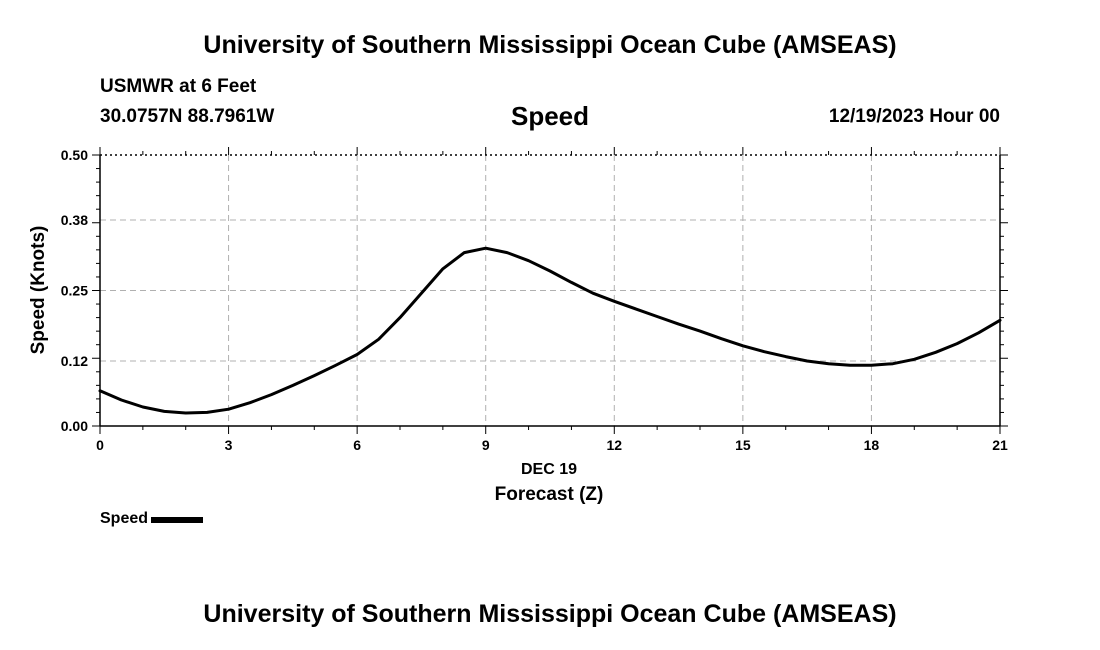 This screenshot has width=1100, height=650. What do you see at coordinates (549, 469) in the screenshot?
I see `x-date-label: DEC 19` at bounding box center [549, 469].